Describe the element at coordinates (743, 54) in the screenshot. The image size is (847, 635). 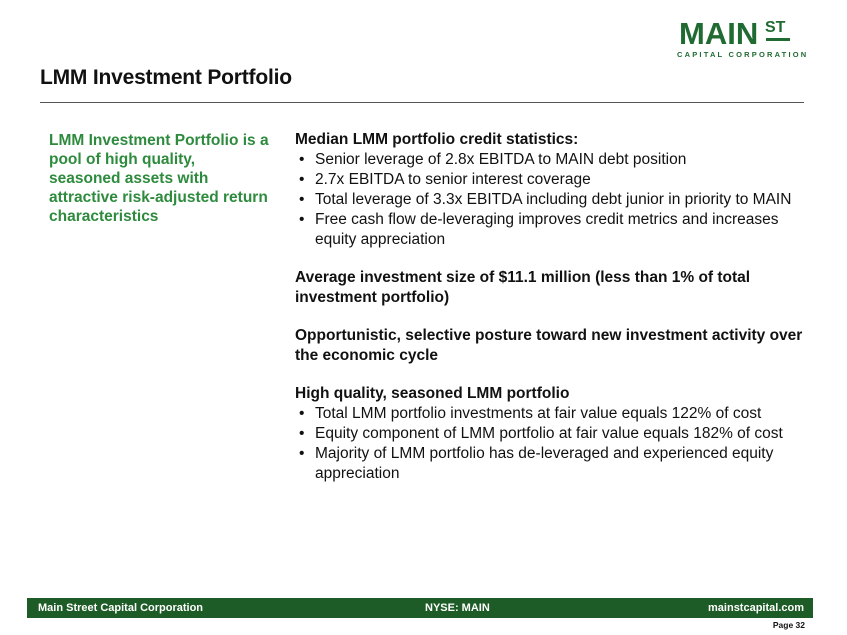
I see `logo-subtitle: CAPITAL CORPORATION` at that location.